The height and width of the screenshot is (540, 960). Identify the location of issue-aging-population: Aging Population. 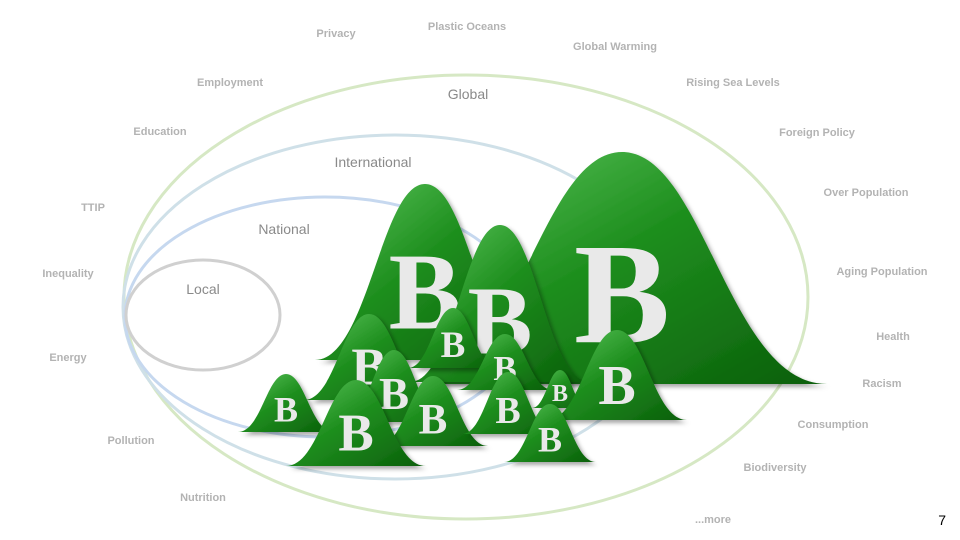
(881, 272).